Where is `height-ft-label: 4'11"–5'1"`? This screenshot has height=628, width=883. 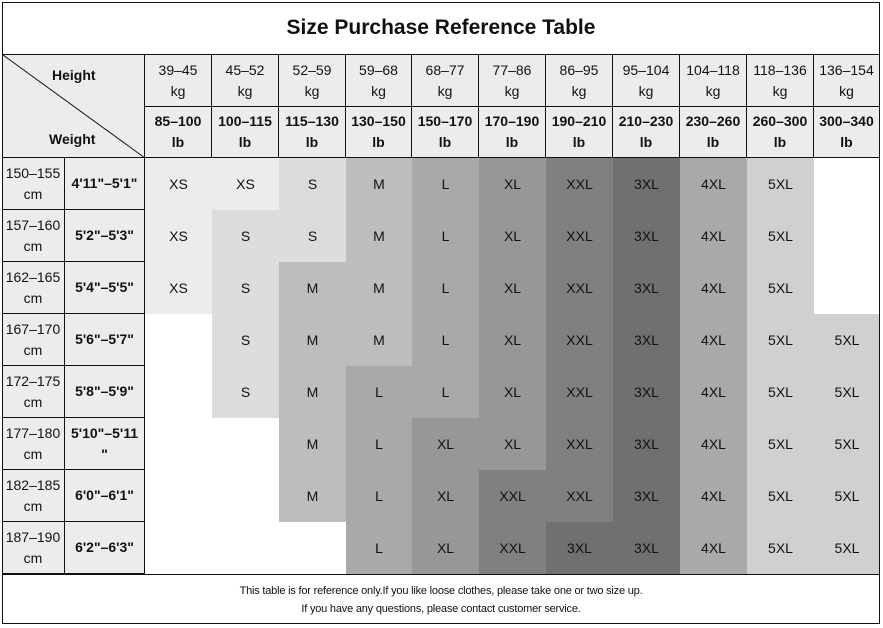 height-ft-label: 4'11"–5'1" is located at coordinates (105, 184).